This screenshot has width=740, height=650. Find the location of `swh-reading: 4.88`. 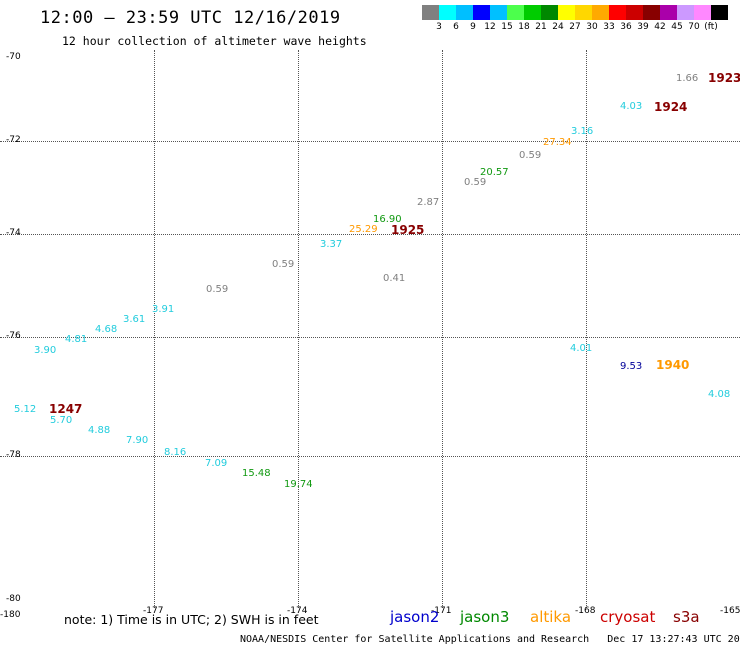

swh-reading: 4.88 is located at coordinates (99, 430).